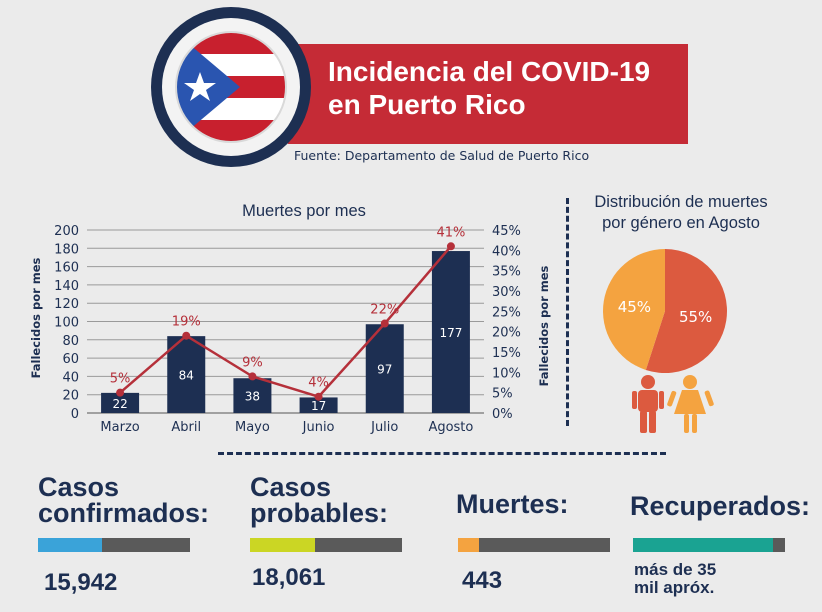 This screenshot has width=822, height=612. What do you see at coordinates (506, 292) in the screenshot?
I see `y2-tick-label: 30%` at bounding box center [506, 292].